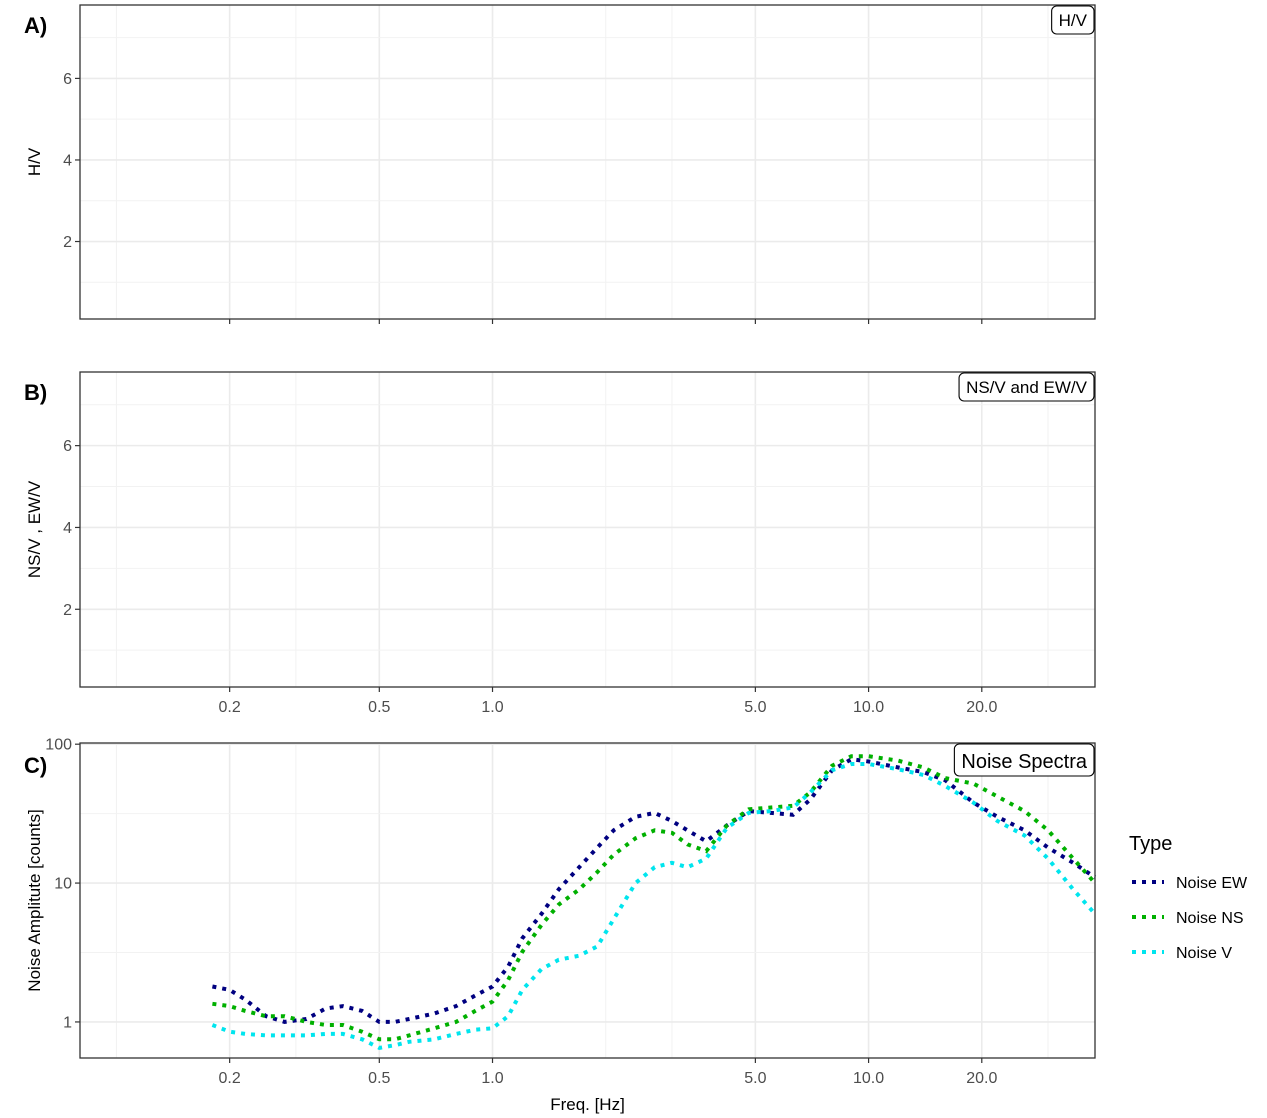  Describe the element at coordinates (34, 529) in the screenshot. I see `y-axis-label: NS/V , EW/V` at that location.